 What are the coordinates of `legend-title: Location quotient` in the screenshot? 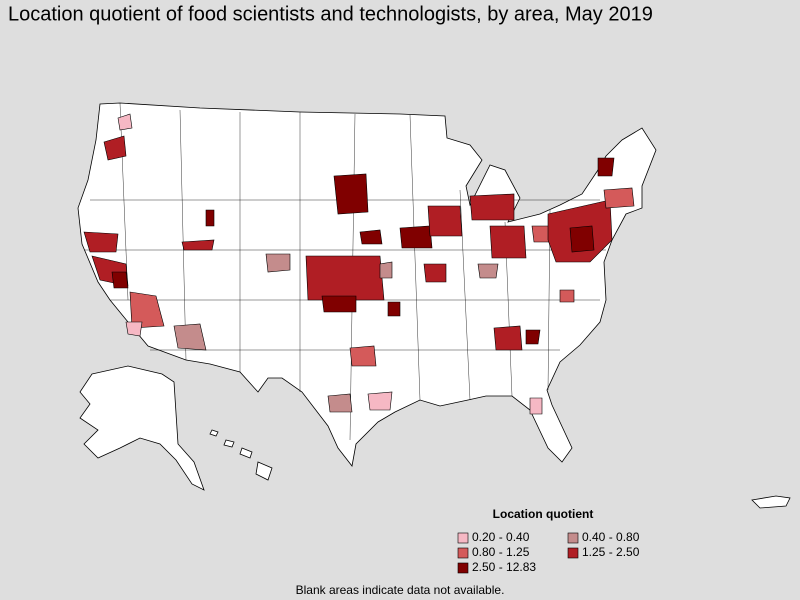 It's located at (543, 514).